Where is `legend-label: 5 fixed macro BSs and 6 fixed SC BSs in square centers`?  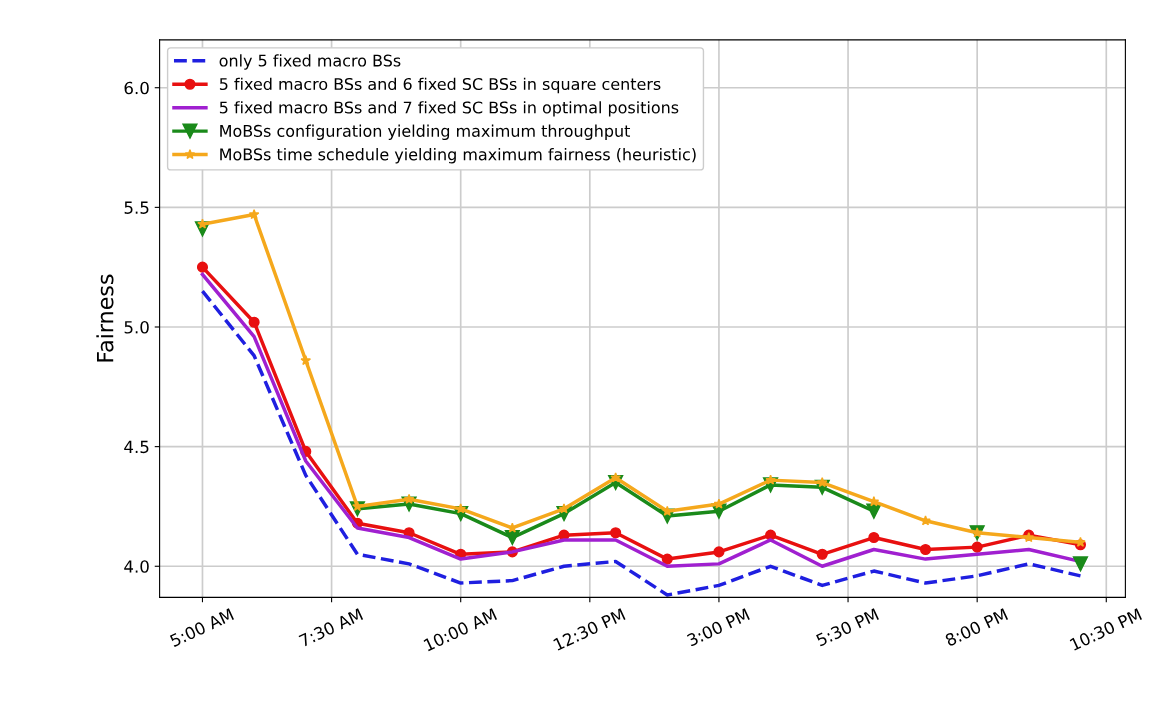
legend-label: 5 fixed macro BSs and 6 fixed SC BSs in square centers is located at coordinates (440, 85).